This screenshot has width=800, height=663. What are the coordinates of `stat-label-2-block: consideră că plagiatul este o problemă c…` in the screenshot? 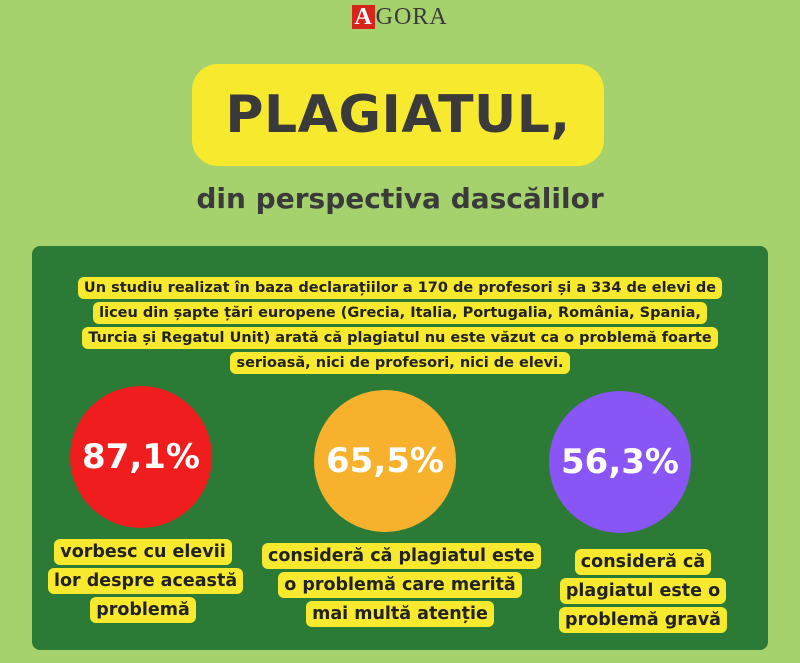 It's located at (401, 585).